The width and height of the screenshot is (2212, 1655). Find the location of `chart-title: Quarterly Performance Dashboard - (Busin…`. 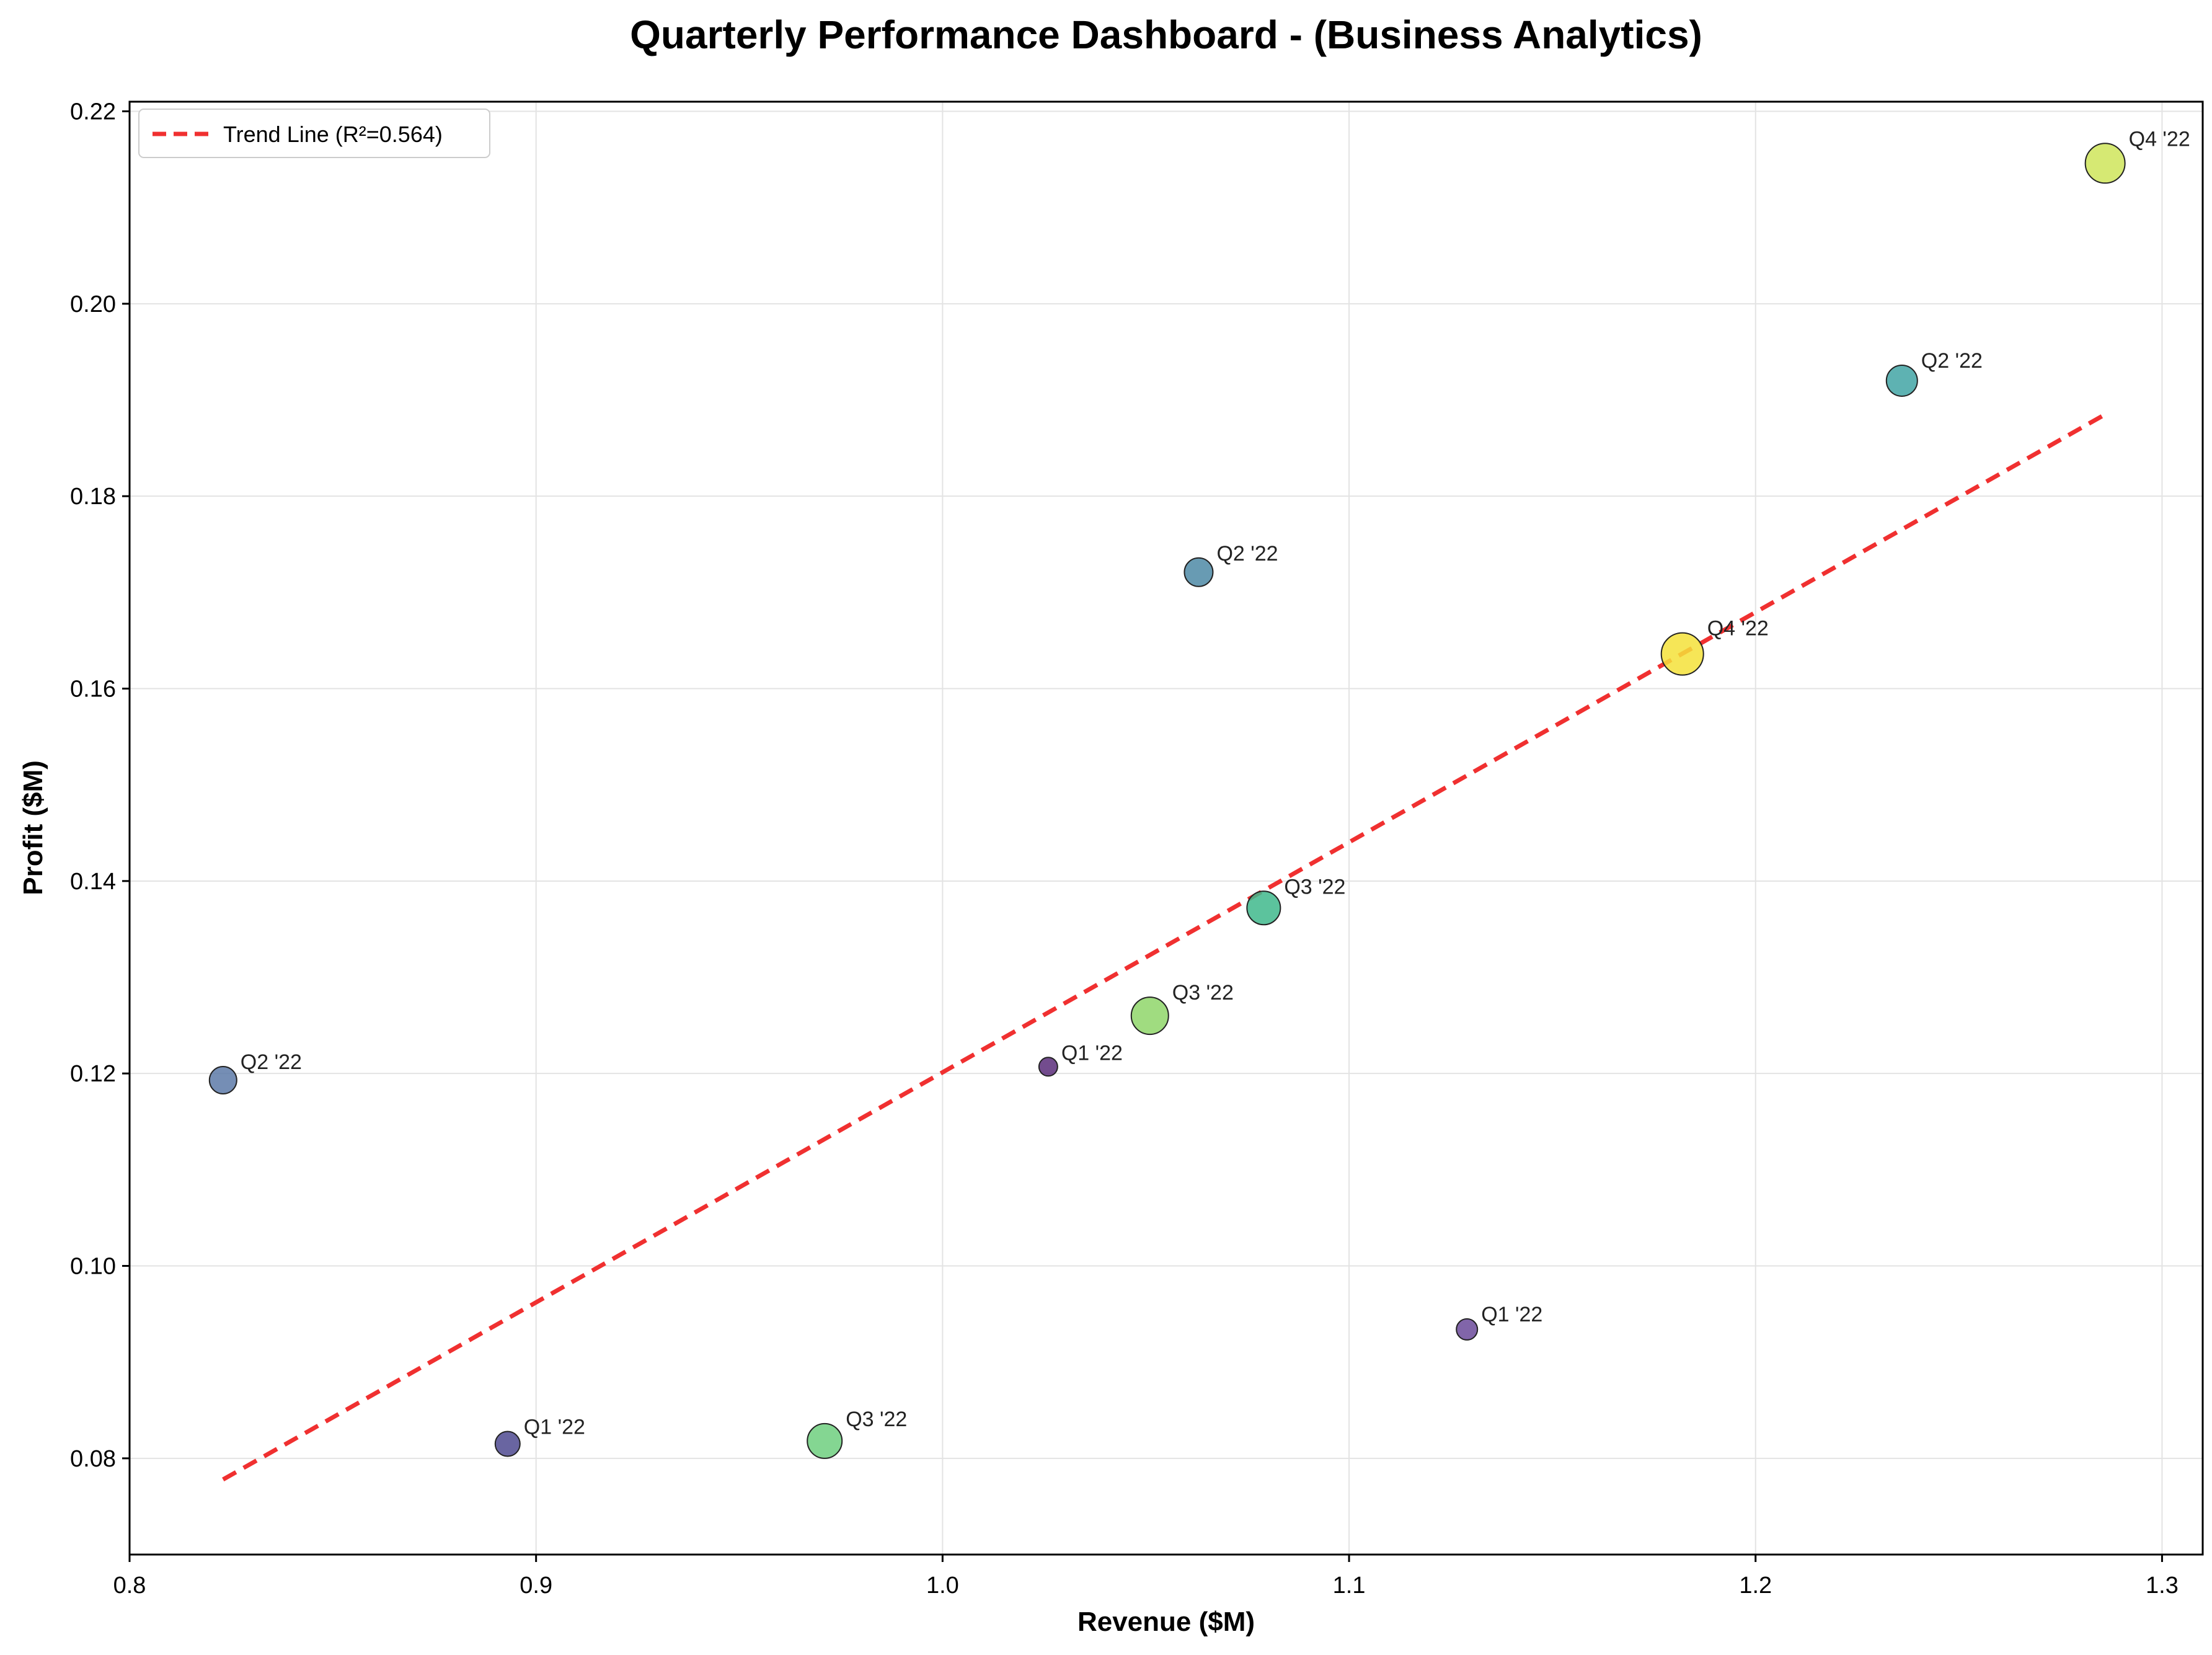

chart-title: Quarterly Performance Dashboard - (Busin… is located at coordinates (1166, 34).